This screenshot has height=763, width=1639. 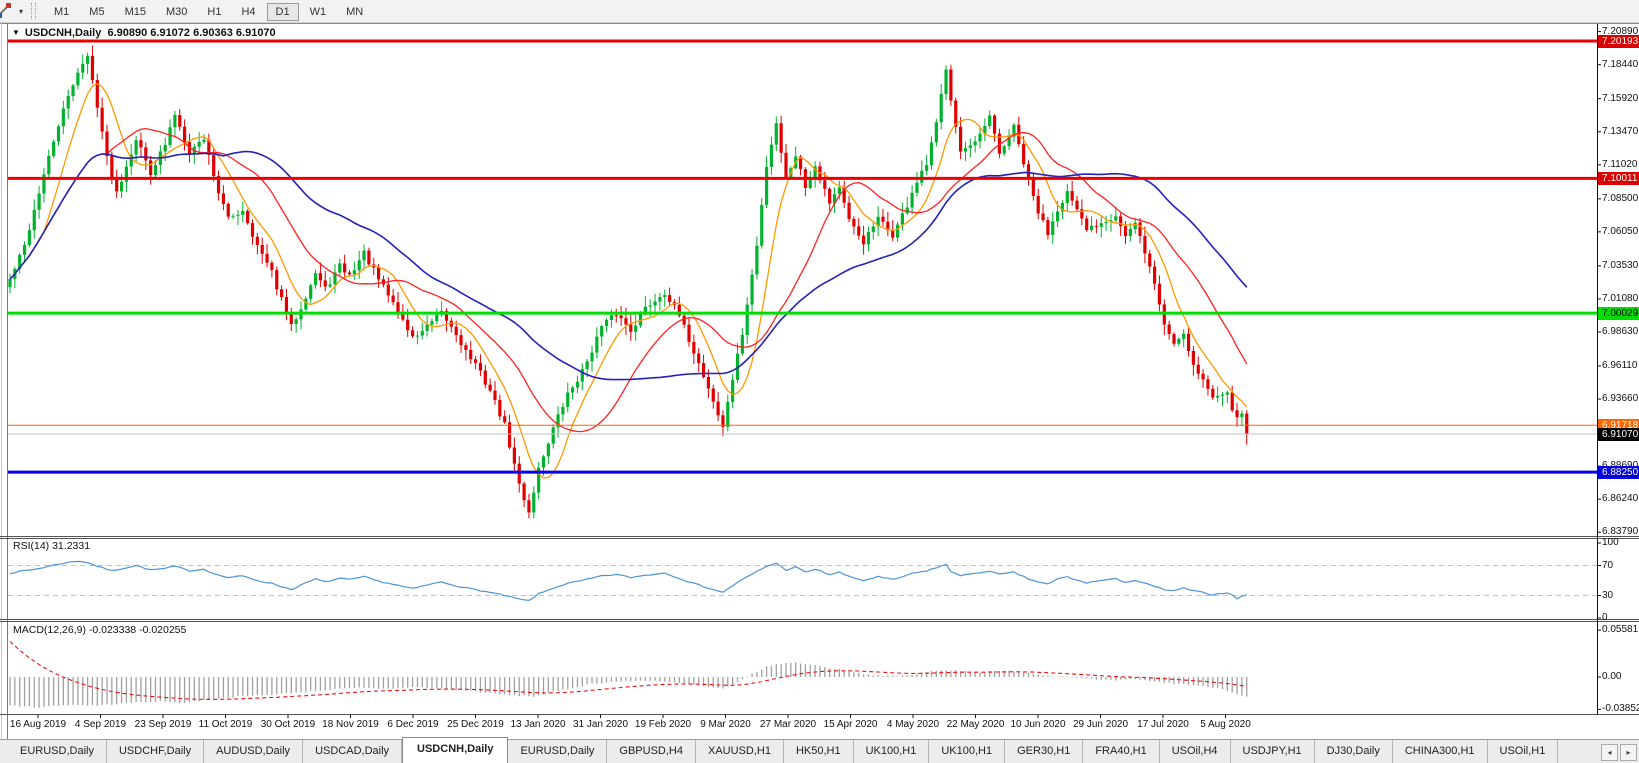 What do you see at coordinates (21, 11) in the screenshot?
I see `tool-dropdown-caret-icon: ▾` at bounding box center [21, 11].